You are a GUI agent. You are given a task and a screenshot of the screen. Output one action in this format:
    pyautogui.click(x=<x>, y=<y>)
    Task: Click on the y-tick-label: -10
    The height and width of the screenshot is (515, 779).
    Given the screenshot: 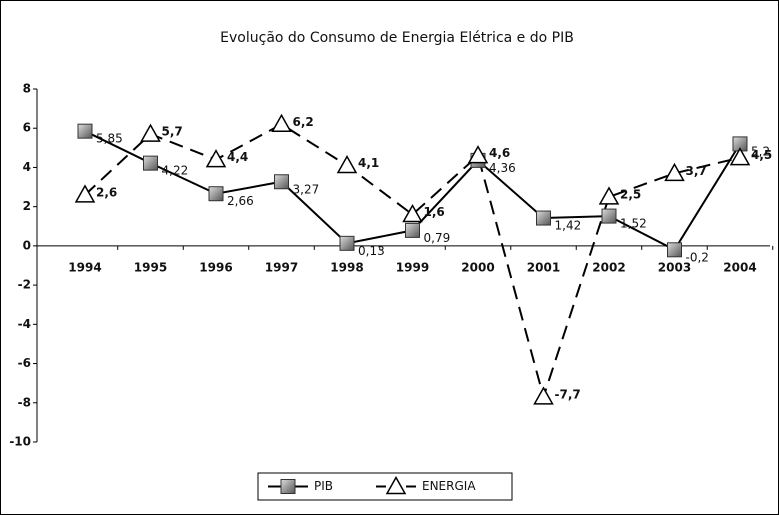 What is the action you would take?
    pyautogui.click(x=20, y=442)
    